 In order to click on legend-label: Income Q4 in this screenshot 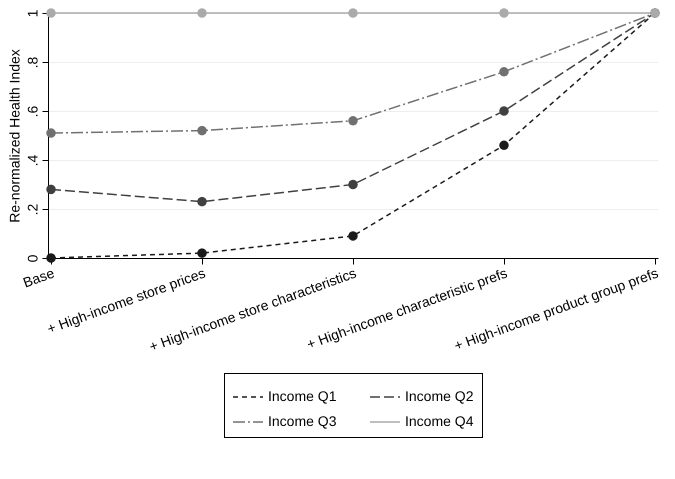, I will do `click(439, 421)`.